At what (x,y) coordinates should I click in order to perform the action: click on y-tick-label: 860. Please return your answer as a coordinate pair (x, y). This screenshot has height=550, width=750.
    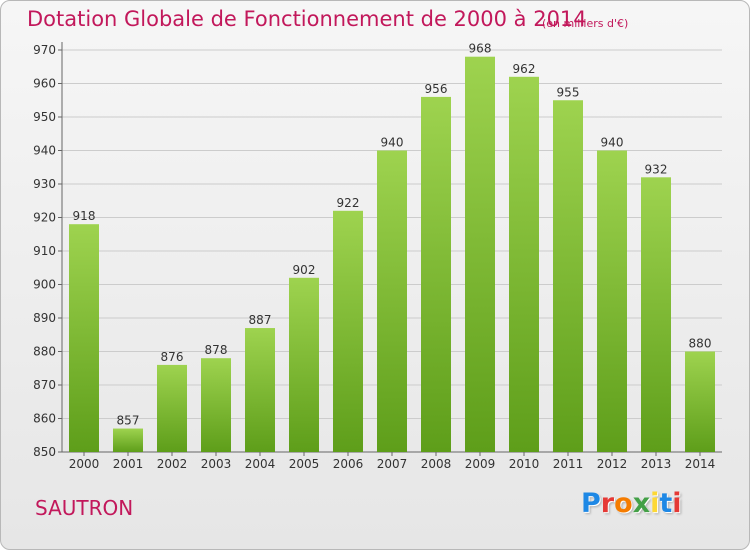
    Looking at the image, I should click on (44, 419).